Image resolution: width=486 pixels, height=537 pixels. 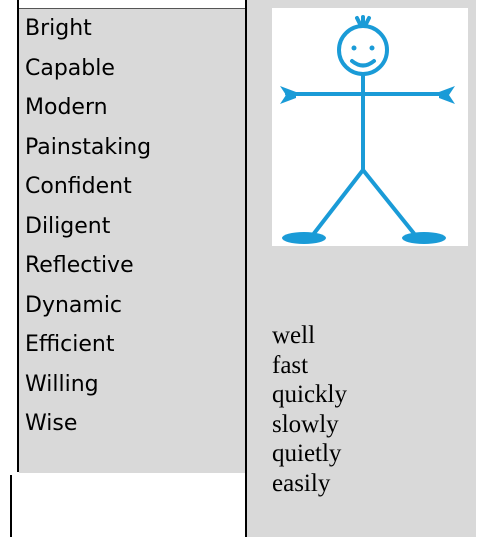 I want to click on left-word: Bright, so click(x=58, y=28).